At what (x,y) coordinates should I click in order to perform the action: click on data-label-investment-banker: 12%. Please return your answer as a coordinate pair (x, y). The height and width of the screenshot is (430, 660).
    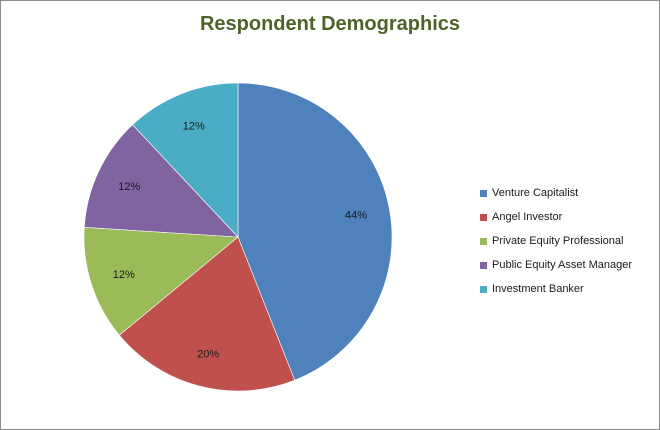
    Looking at the image, I should click on (194, 126).